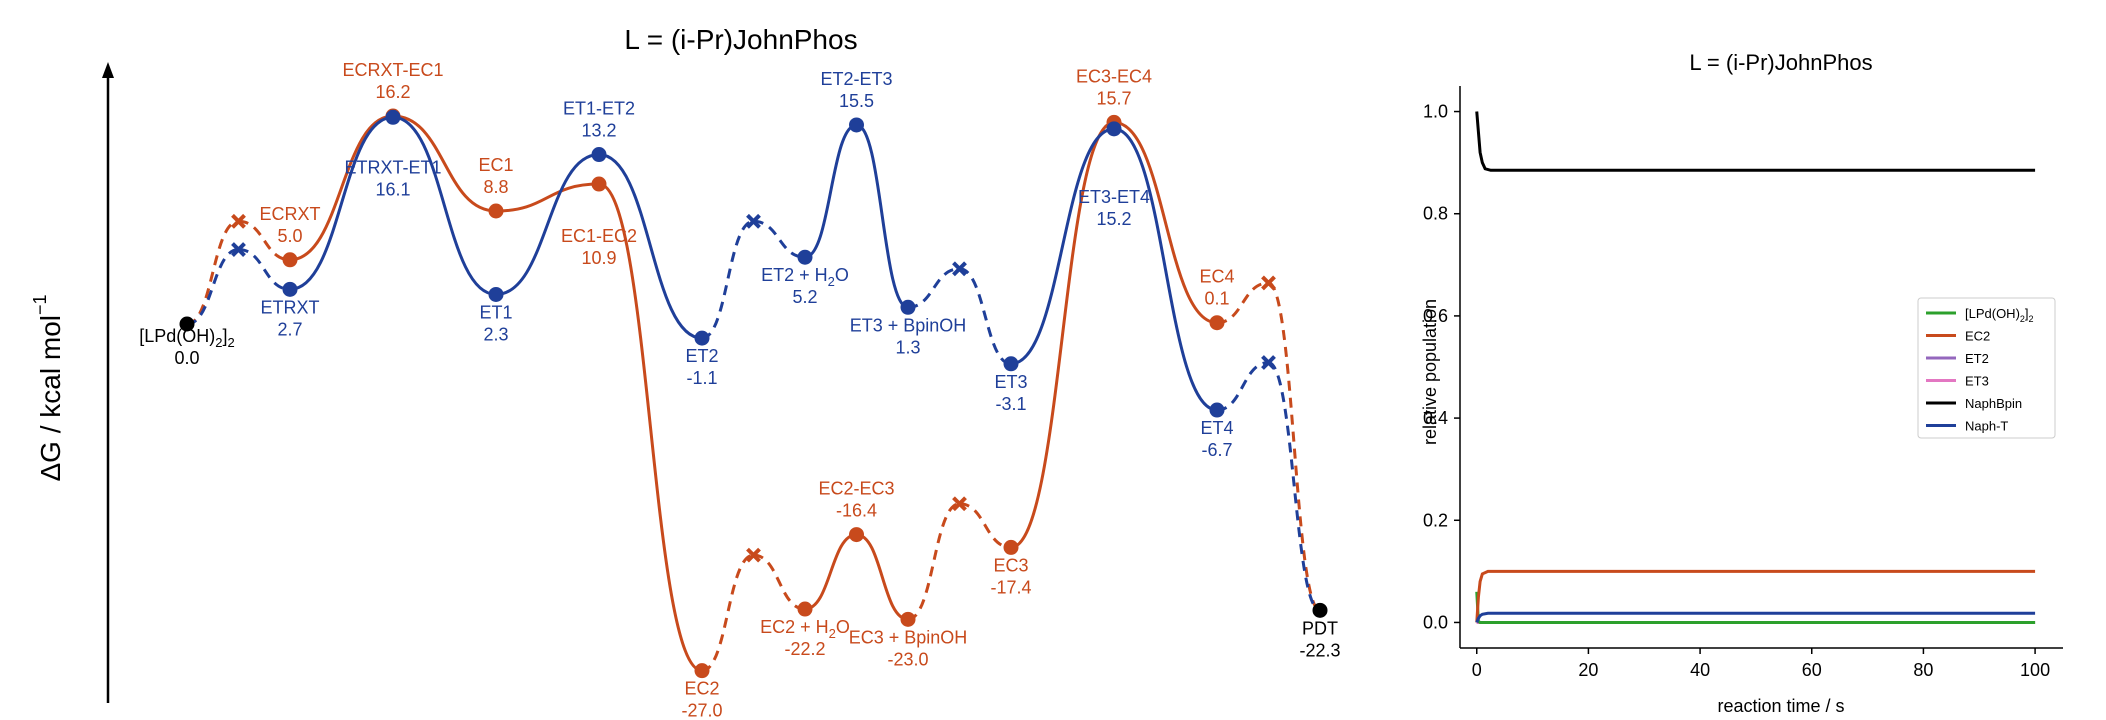 The image size is (2106, 720). Describe the element at coordinates (1320, 610) in the screenshot. I see `energy-point-pdt` at that location.